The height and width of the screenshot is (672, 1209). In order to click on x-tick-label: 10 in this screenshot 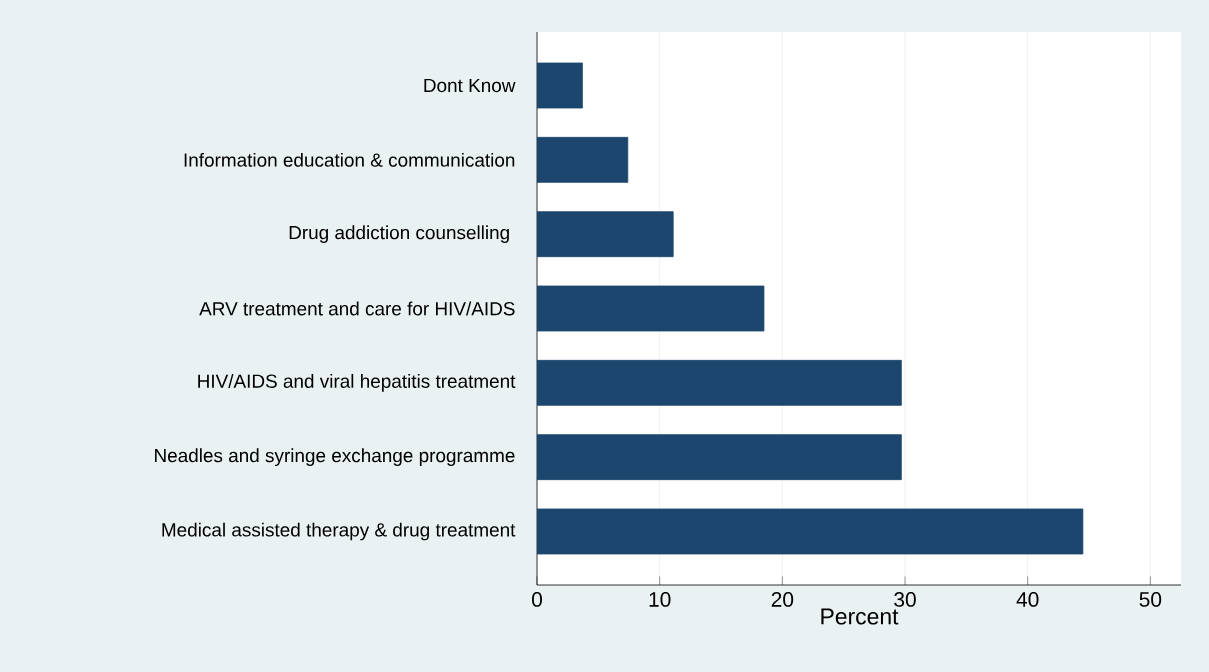, I will do `click(660, 599)`.